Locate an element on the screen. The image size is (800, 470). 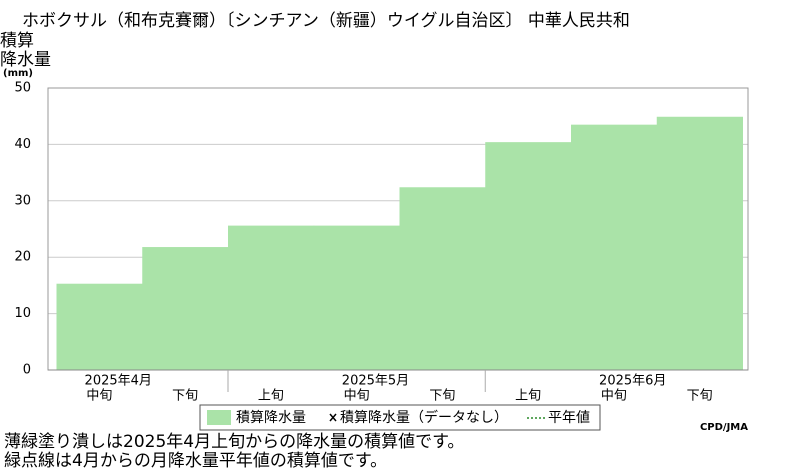
y-label: 降水量 is located at coordinates (25, 60).